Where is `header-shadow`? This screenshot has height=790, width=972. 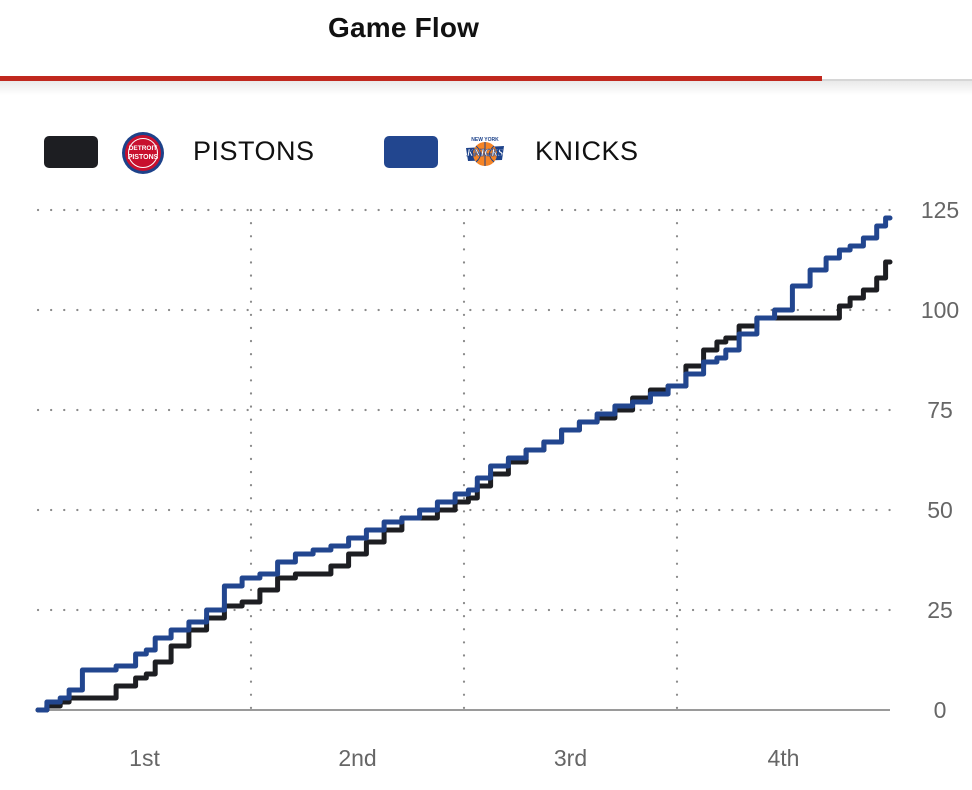
header-shadow is located at coordinates (486, 88).